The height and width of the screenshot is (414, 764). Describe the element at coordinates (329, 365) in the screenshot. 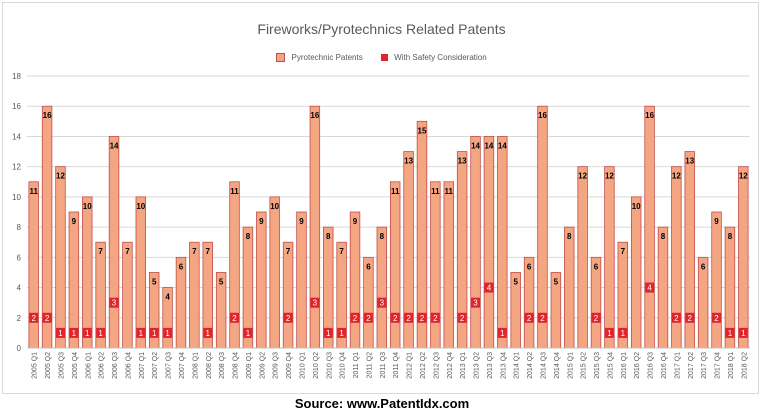

I see `x-tick-label: 2010 Q3` at that location.